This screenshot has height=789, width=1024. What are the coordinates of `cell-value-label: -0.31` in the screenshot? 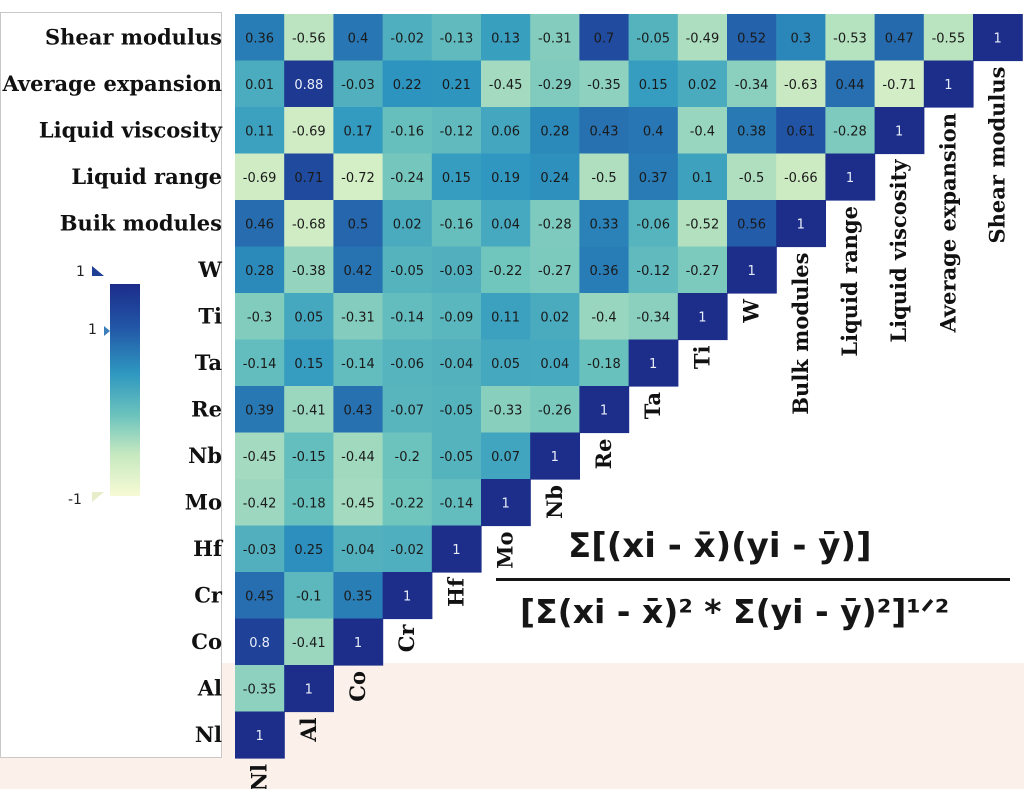 It's located at (358, 317).